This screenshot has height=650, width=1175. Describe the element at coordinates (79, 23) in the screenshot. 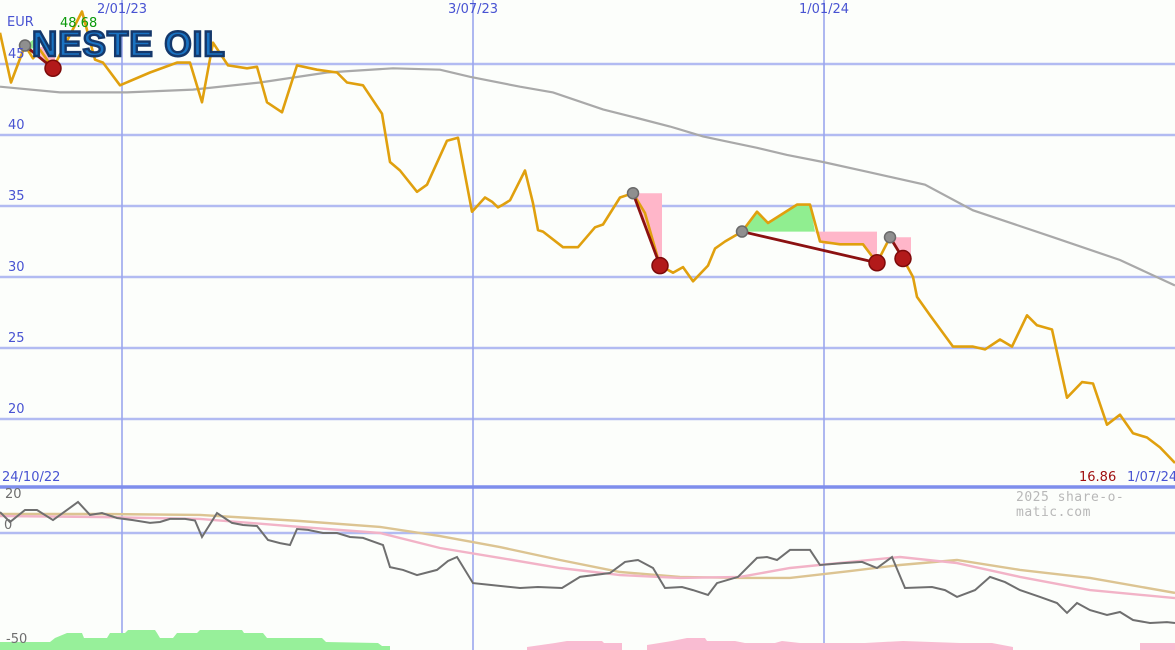

I see `max-price-label: 48.68` at that location.